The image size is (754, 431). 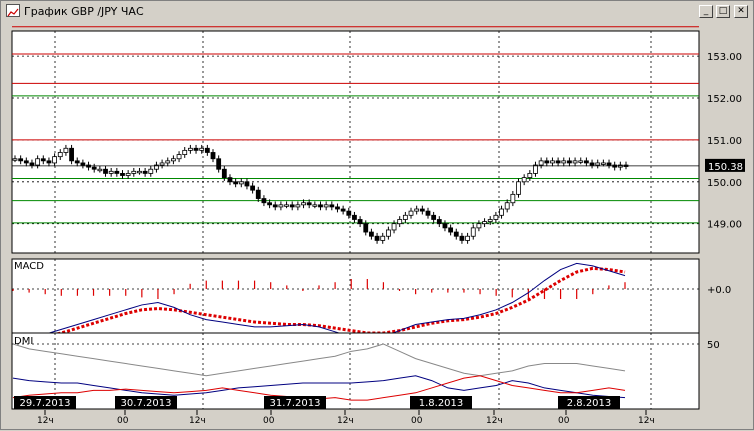 I want to click on date-label: 1.8.2013, so click(x=441, y=403).